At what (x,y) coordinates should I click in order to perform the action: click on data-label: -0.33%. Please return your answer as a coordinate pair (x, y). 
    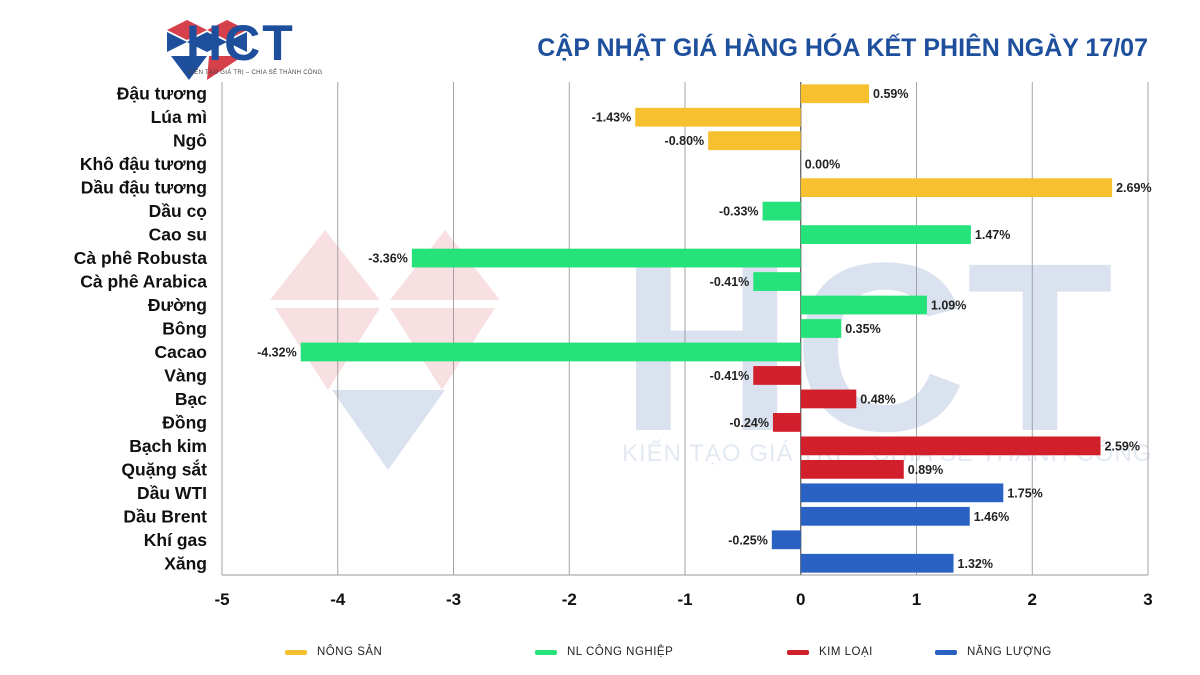
    Looking at the image, I should click on (739, 212).